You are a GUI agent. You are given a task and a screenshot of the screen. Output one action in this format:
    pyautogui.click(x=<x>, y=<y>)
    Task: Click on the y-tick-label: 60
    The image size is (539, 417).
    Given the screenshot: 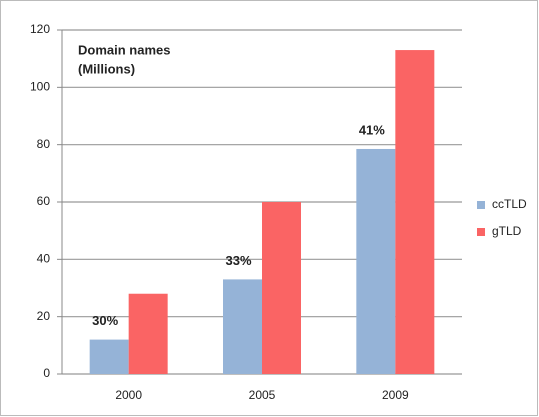 What is the action you would take?
    pyautogui.click(x=44, y=201)
    